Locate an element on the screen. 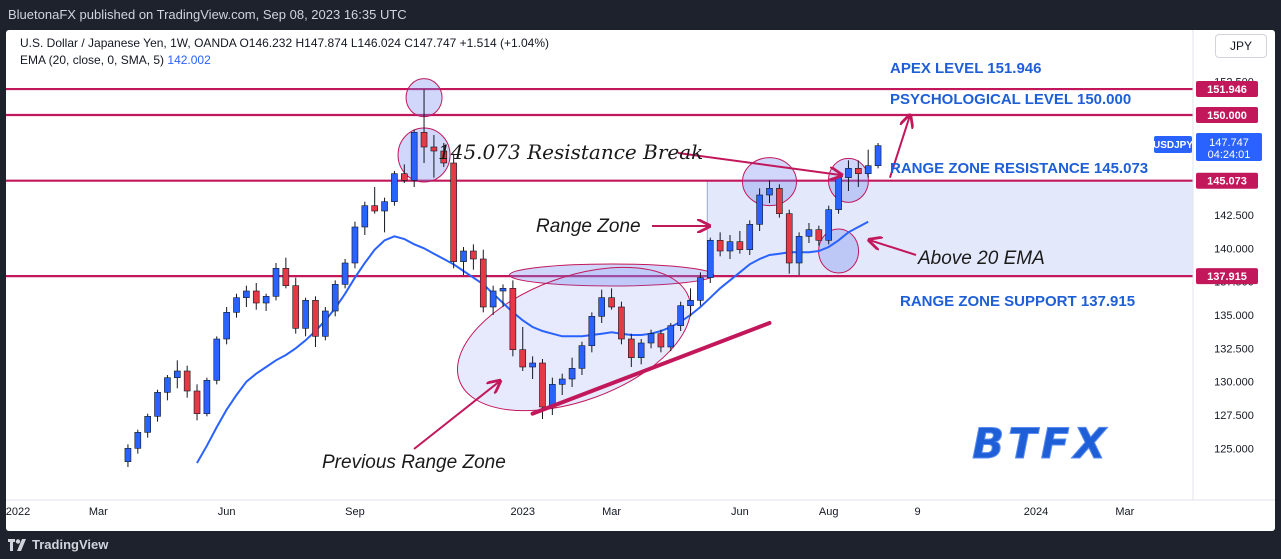  breakout-arrow is located at coordinates (899, 147).